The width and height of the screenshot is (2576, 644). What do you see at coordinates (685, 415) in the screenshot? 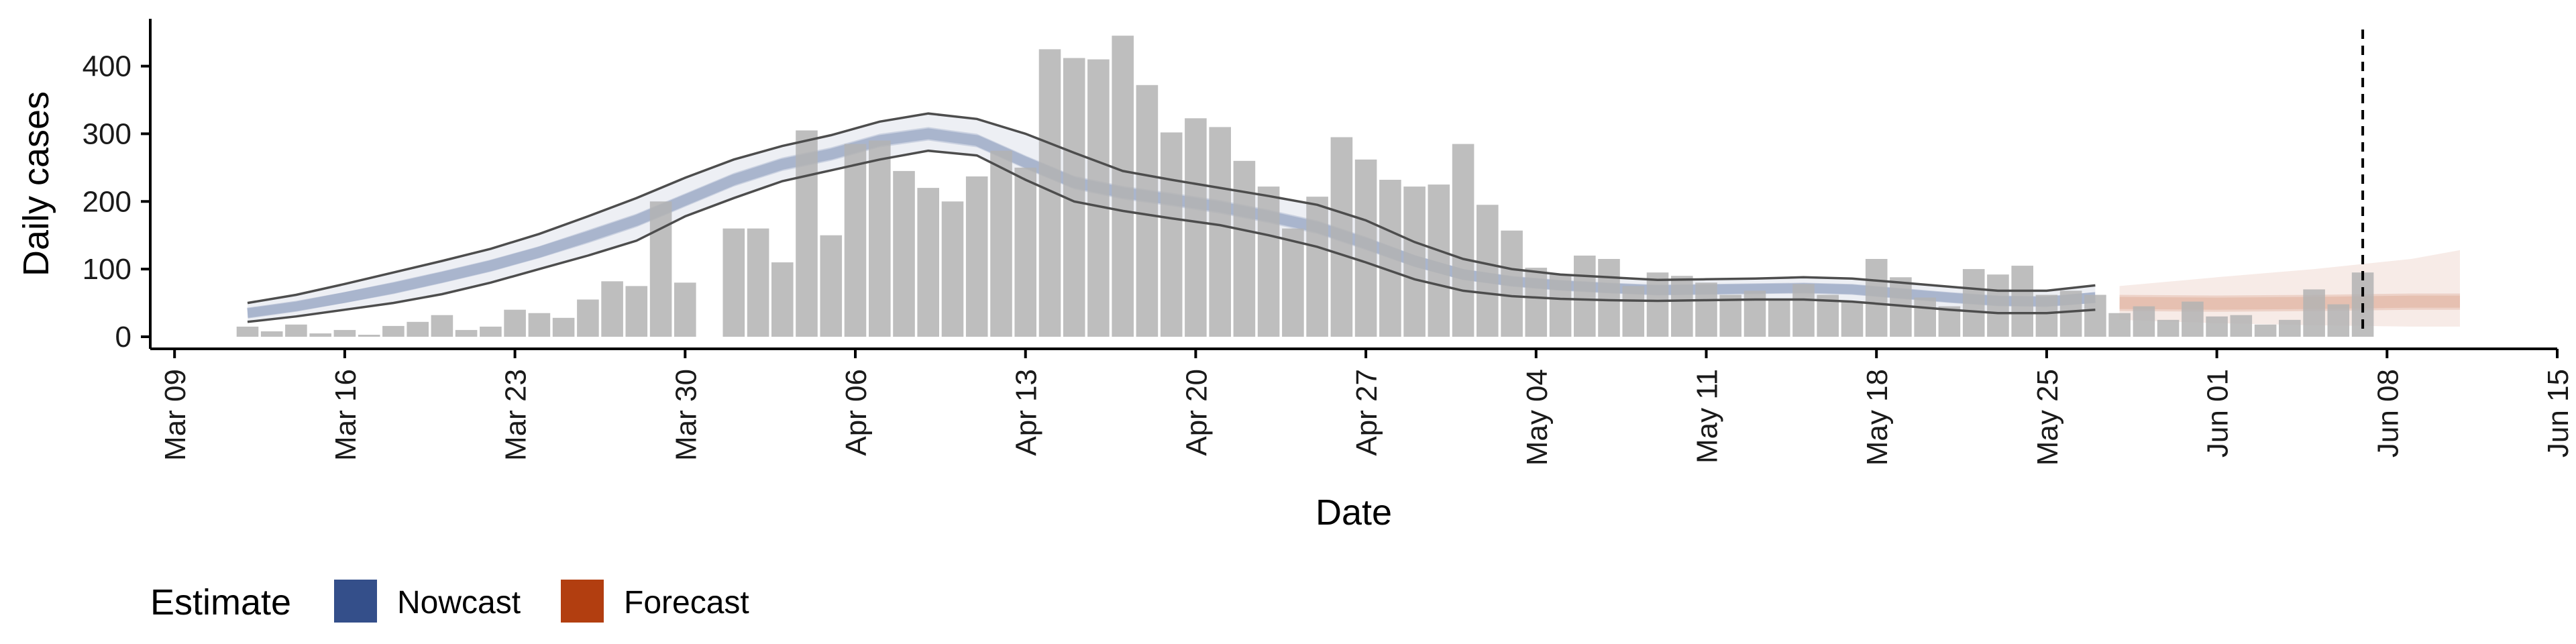
I see `x-tick-label: Mar 30` at bounding box center [685, 415].